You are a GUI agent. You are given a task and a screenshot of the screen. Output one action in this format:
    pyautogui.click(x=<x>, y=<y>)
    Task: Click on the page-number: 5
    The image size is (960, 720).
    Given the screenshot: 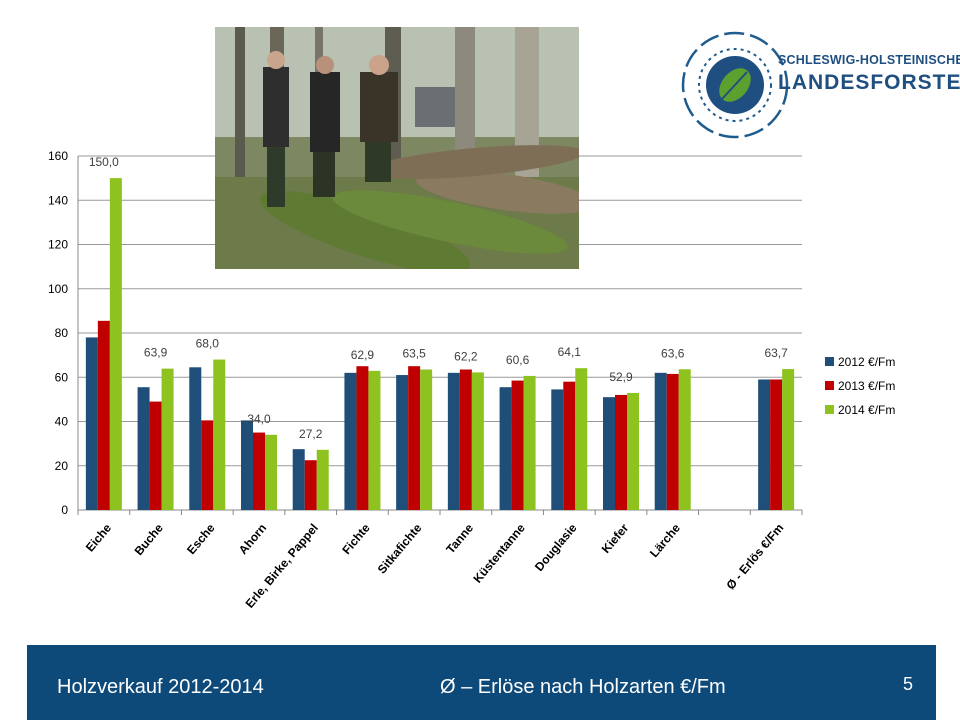 What is the action you would take?
    pyautogui.click(x=908, y=684)
    